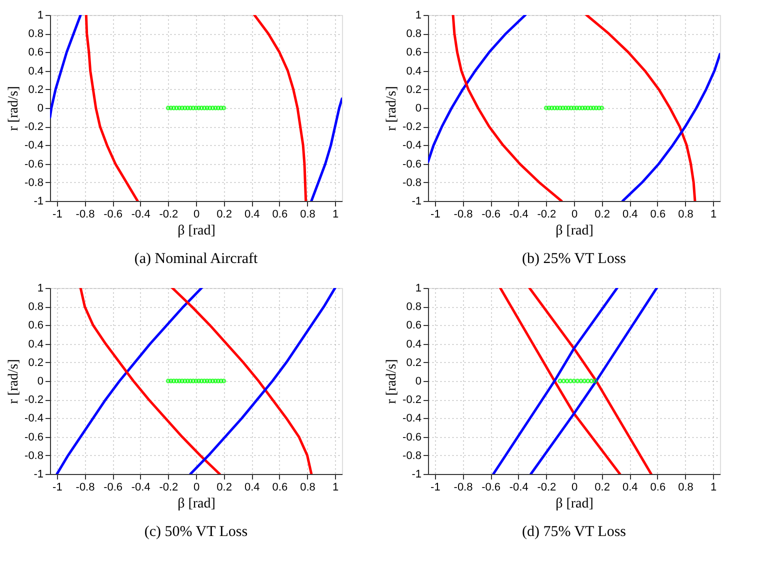  I want to click on x-tick-label: 0, so click(574, 488).